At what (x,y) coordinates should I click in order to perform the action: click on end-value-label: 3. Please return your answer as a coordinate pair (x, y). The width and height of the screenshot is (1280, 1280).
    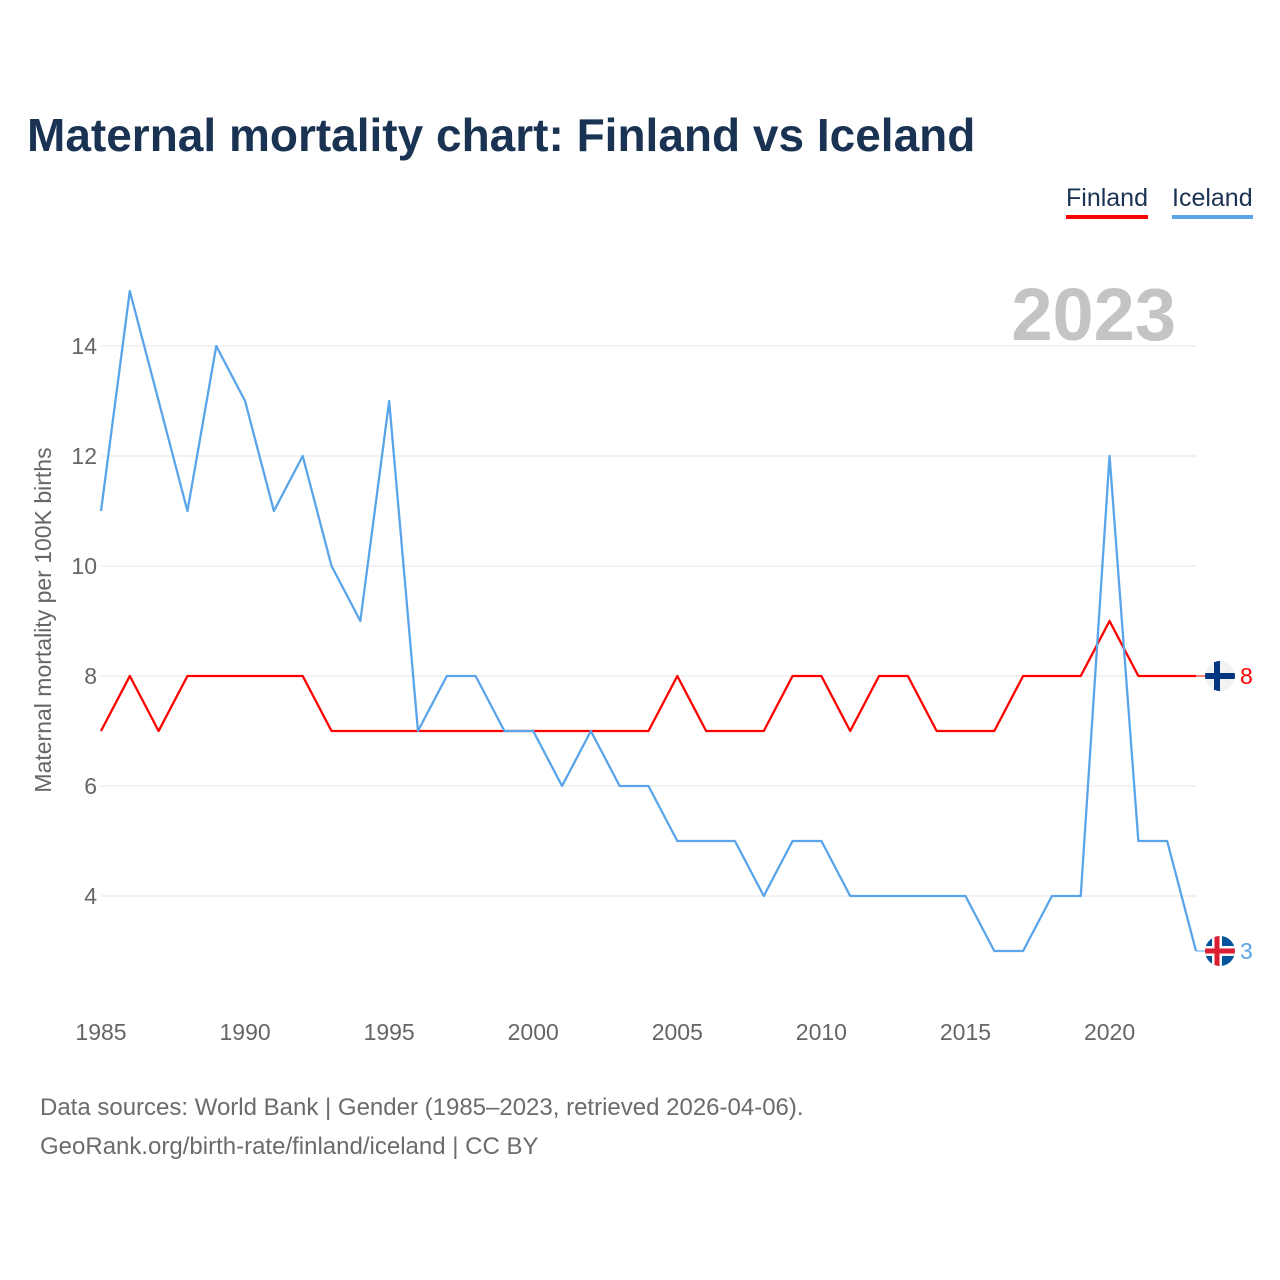
    Looking at the image, I should click on (1246, 951).